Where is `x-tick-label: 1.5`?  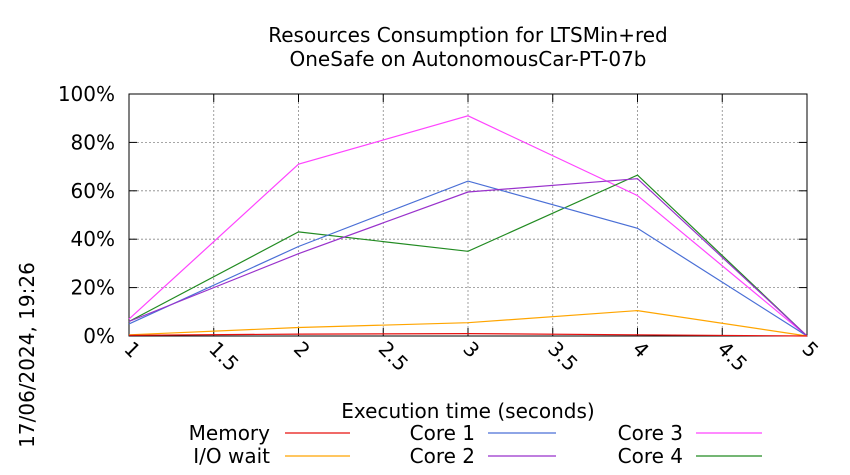 x-tick-label: 1.5 is located at coordinates (223, 356).